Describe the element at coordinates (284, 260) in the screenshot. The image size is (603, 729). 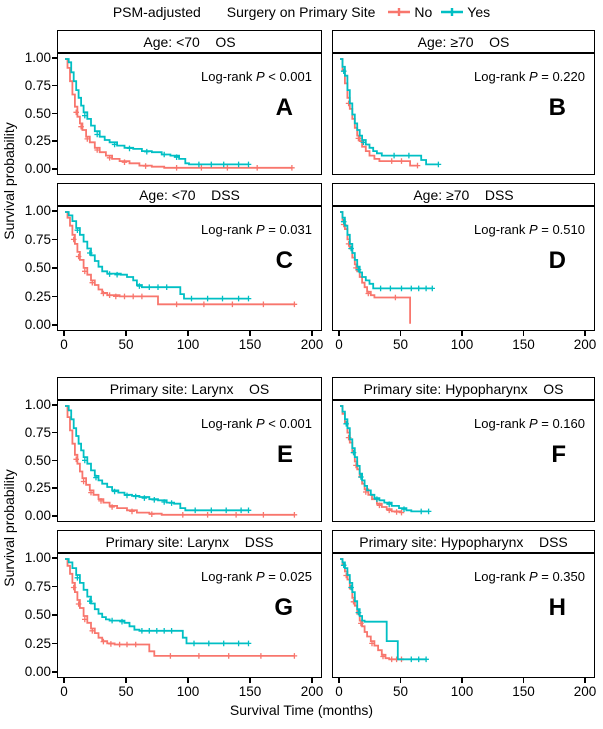
I see `panel-letter-C: C` at that location.